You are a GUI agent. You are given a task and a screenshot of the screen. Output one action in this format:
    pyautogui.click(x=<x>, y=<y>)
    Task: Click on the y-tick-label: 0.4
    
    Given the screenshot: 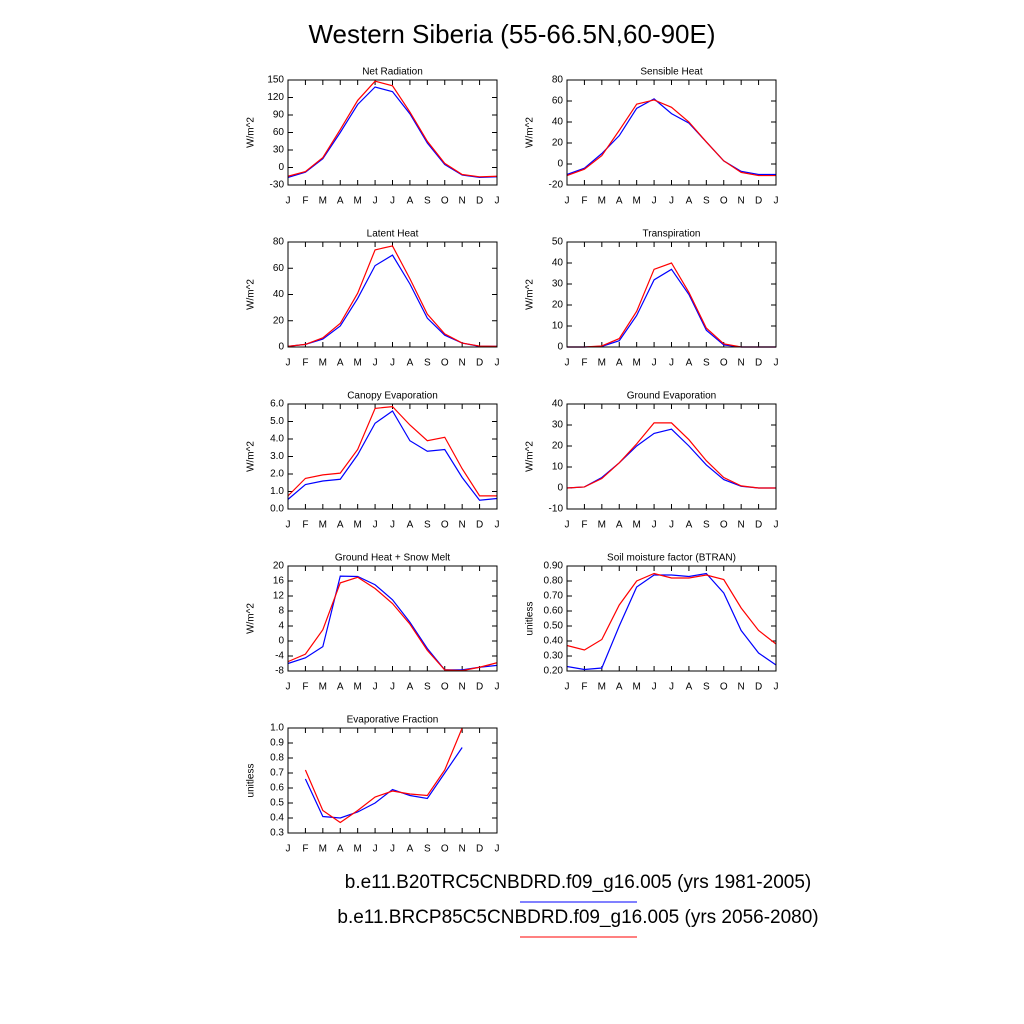 What is the action you would take?
    pyautogui.click(x=277, y=818)
    